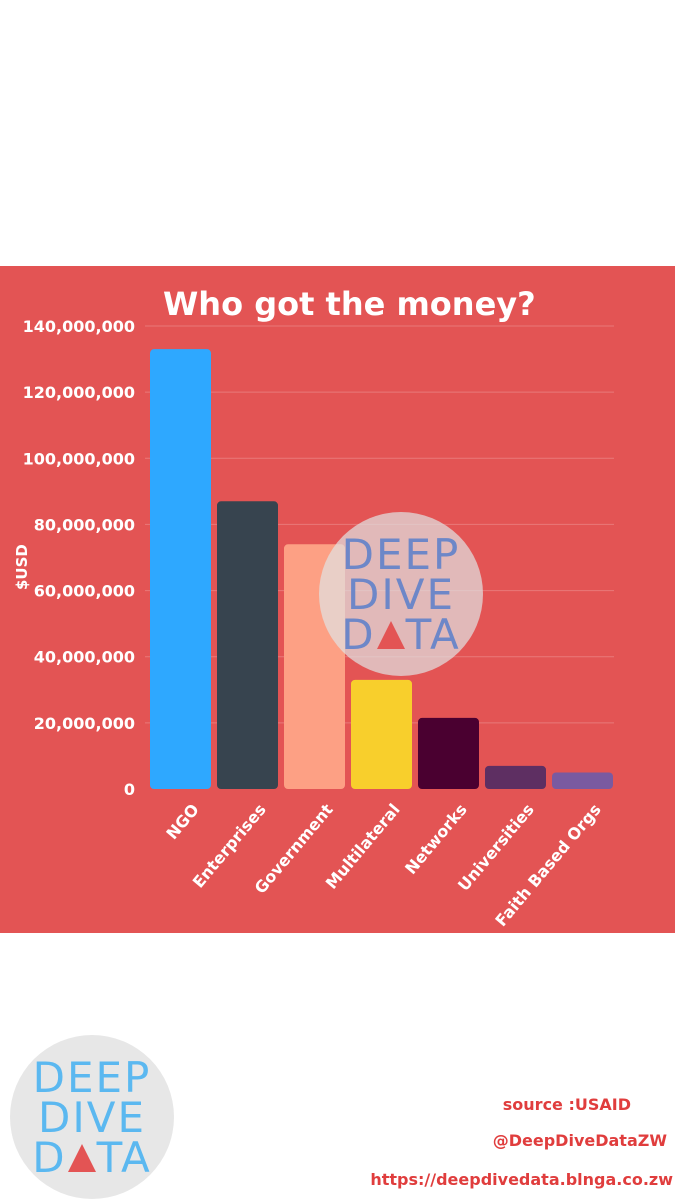 This screenshot has height=1200, width=675. I want to click on y-tick-label: 120,000,000, so click(79, 392).